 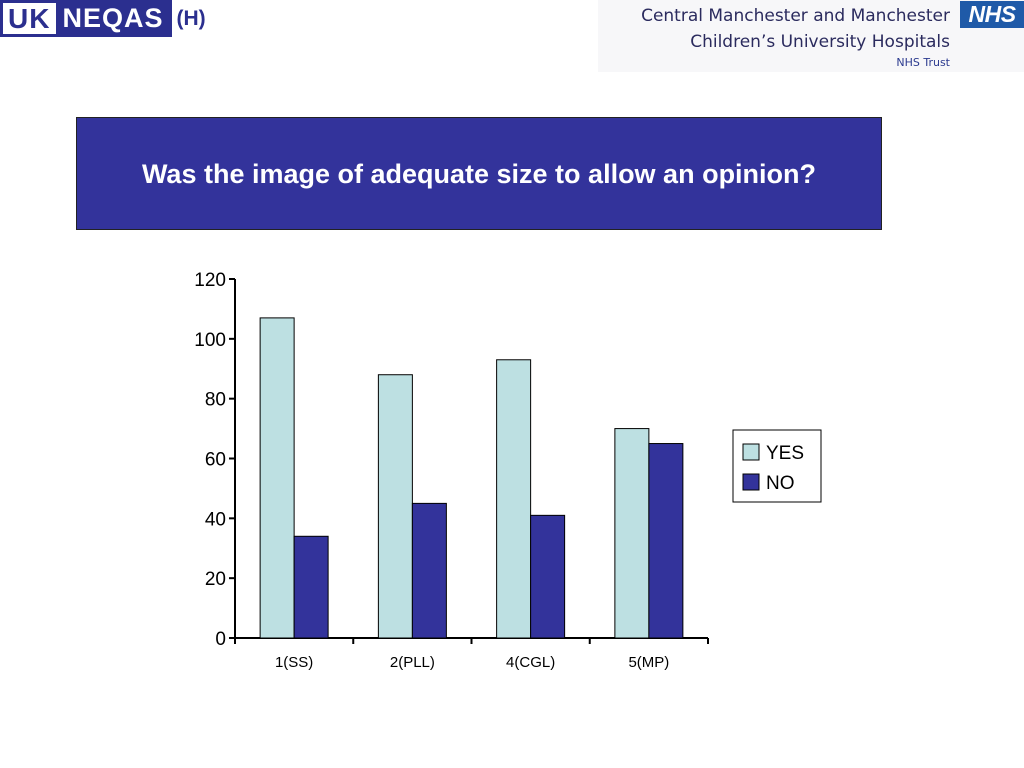 What do you see at coordinates (215, 579) in the screenshot?
I see `y-tick-label: 20` at bounding box center [215, 579].